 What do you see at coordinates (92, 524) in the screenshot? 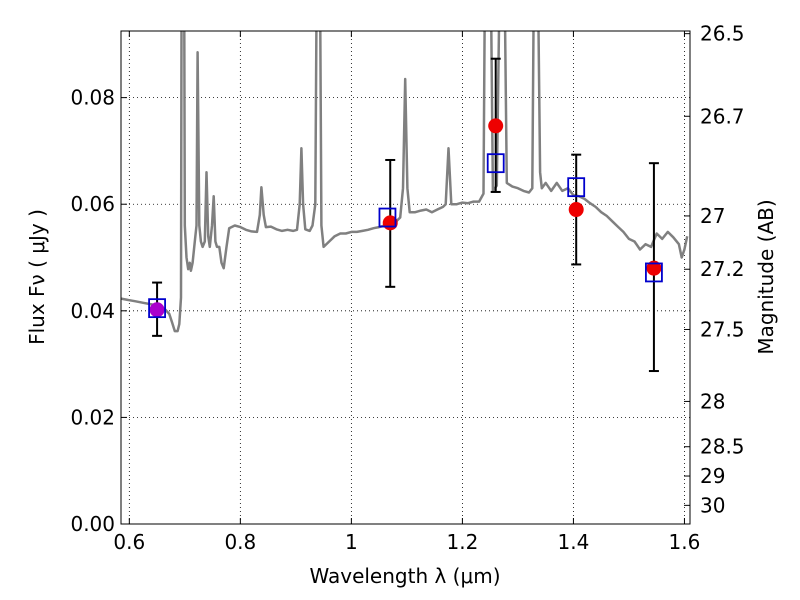
I see `y-tick-label: 0.00` at bounding box center [92, 524].